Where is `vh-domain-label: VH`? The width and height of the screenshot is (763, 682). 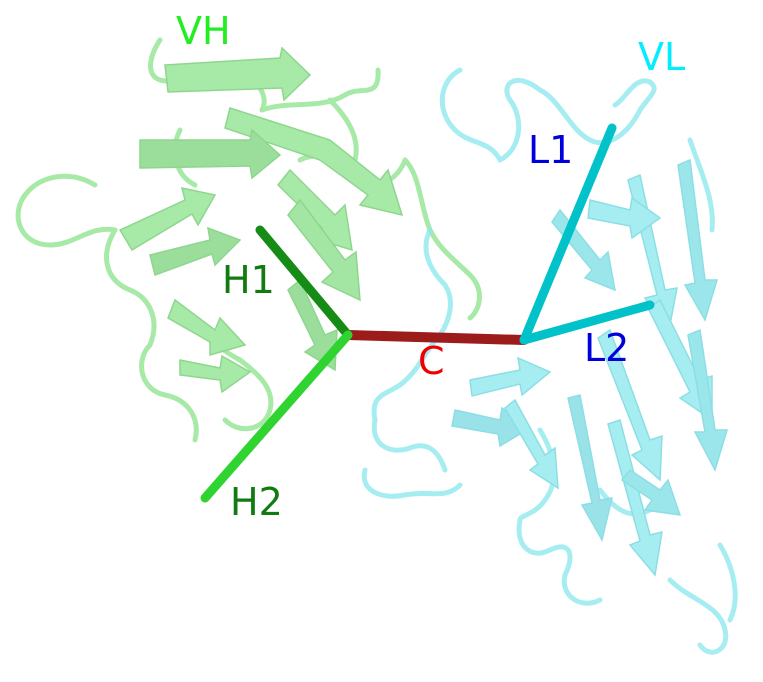
vh-domain-label: VH is located at coordinates (203, 31).